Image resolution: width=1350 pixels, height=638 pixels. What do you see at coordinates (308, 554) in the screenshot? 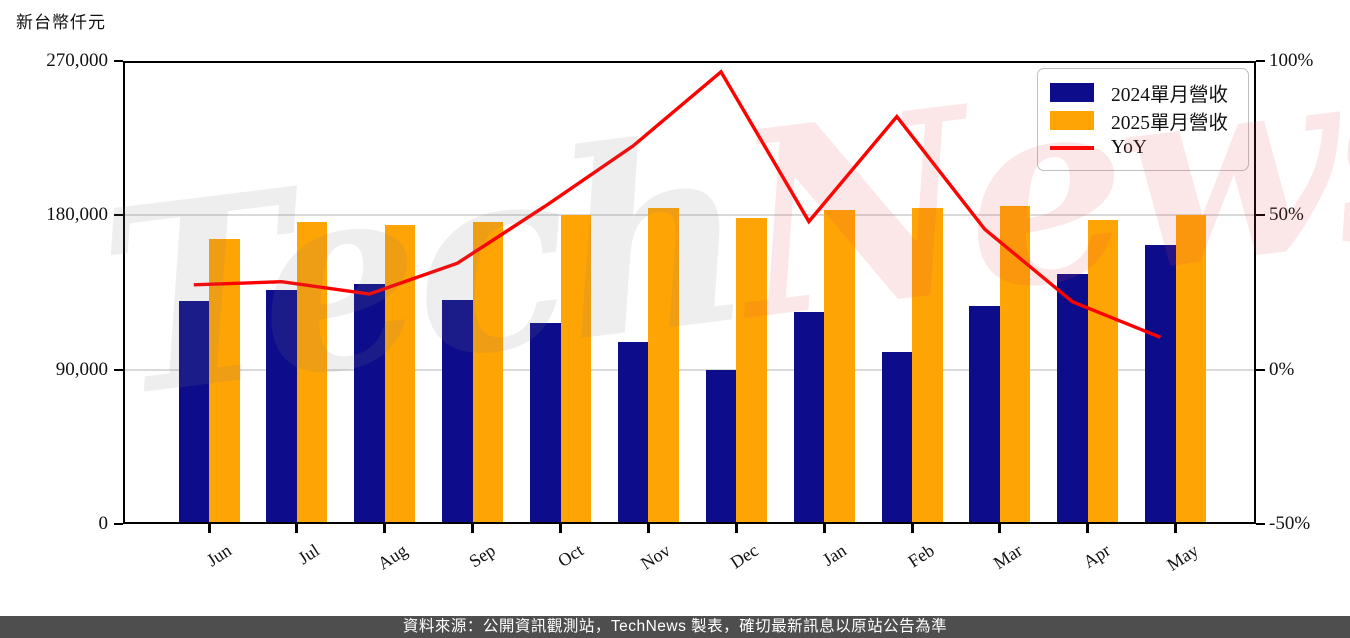
I see `x-axis-label-Jul: Jul` at bounding box center [308, 554].